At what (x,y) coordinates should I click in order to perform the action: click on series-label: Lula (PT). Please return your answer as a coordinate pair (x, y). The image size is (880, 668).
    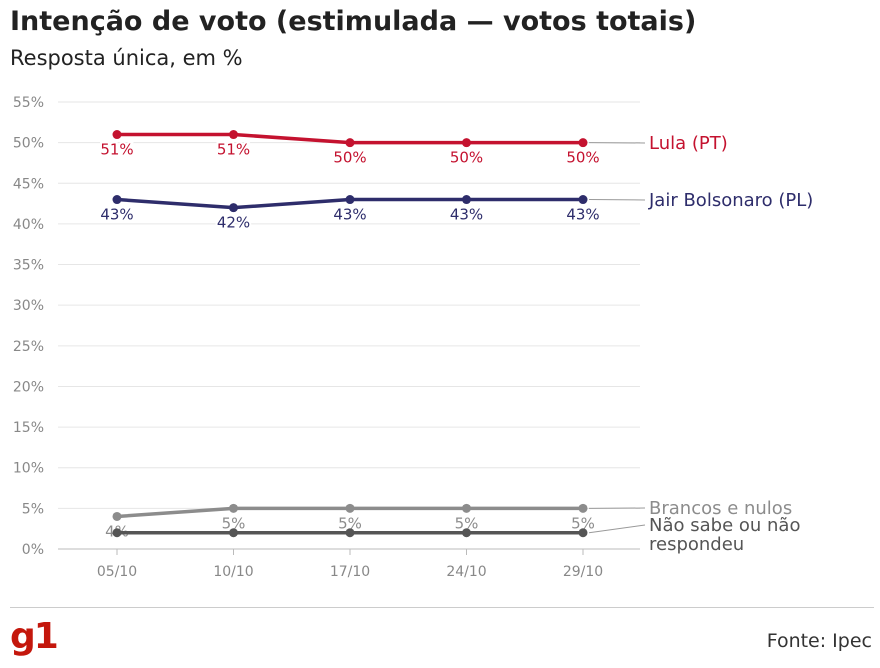
    Looking at the image, I should click on (688, 143).